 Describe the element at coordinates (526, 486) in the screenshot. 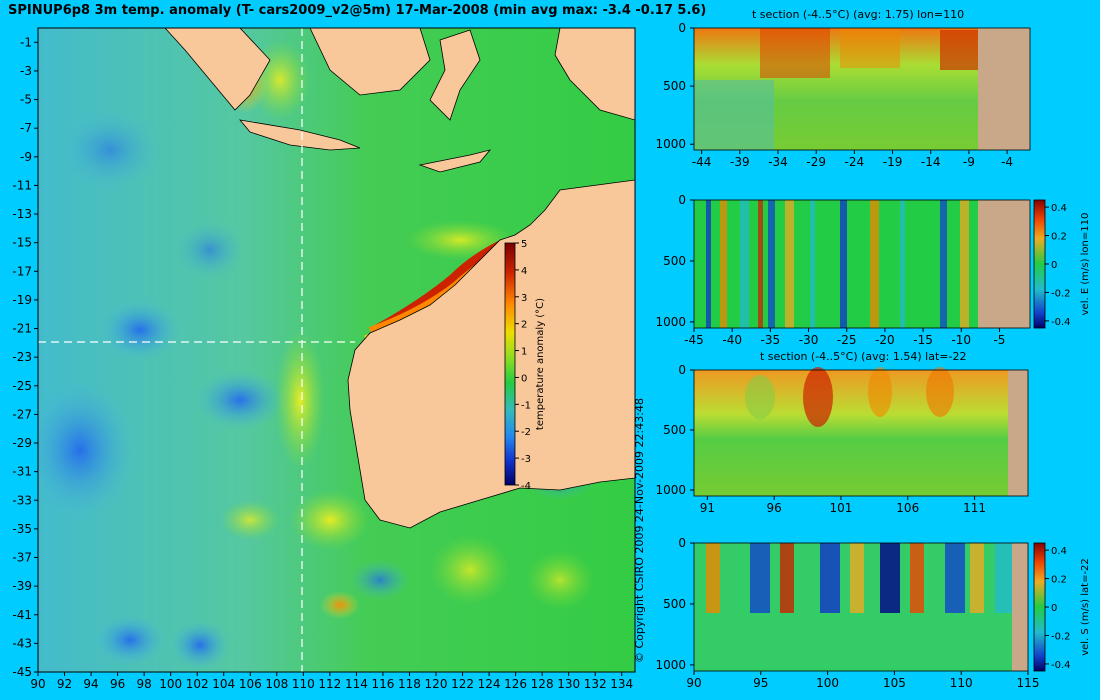

I see `map-colorbar-tick-label: -4` at that location.